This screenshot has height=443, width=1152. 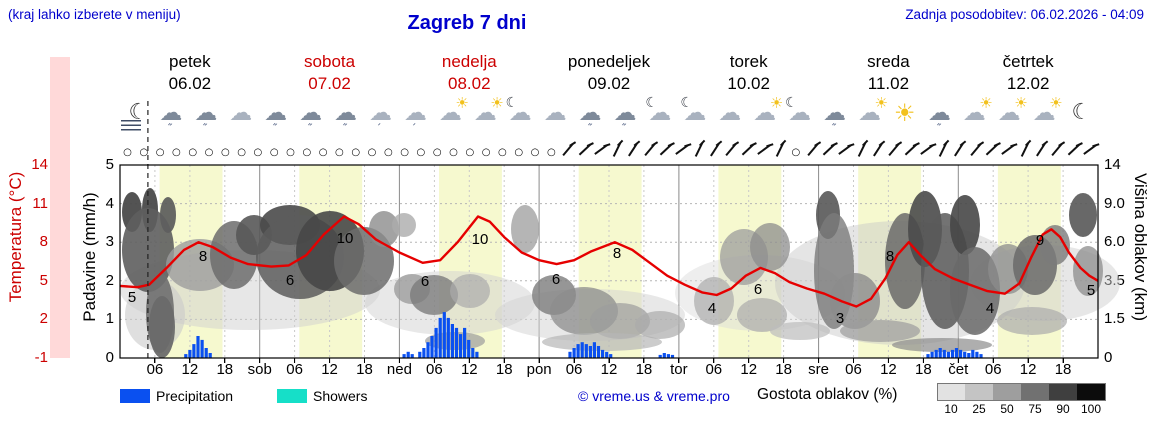 What do you see at coordinates (60, 207) in the screenshot?
I see `temperature-scale-strip` at bounding box center [60, 207].